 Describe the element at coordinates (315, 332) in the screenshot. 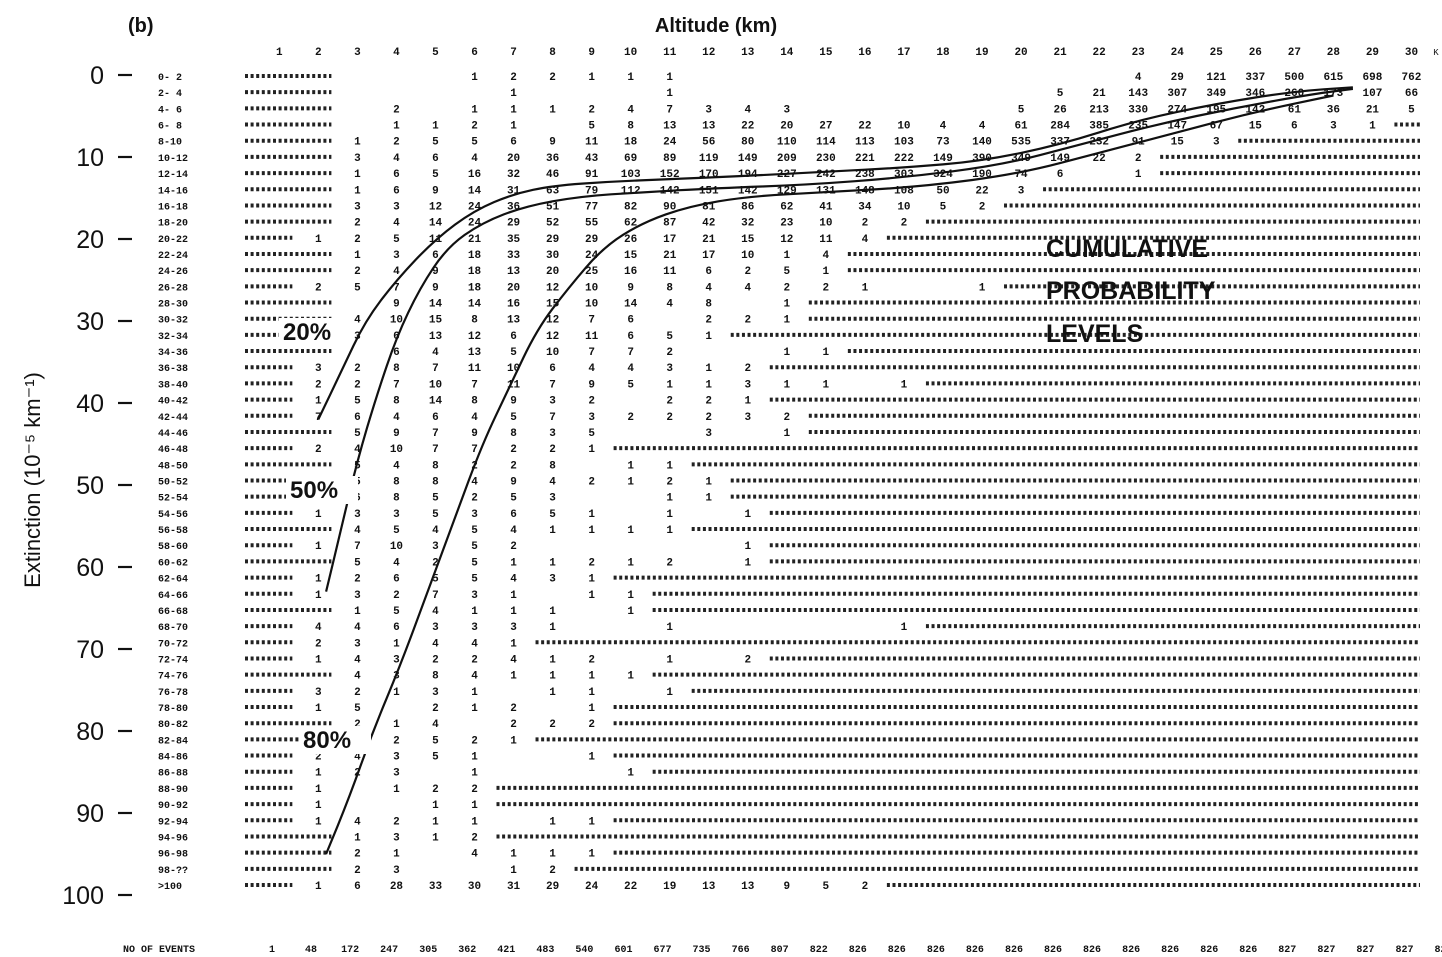

I see `curve-label-backdrop` at that location.